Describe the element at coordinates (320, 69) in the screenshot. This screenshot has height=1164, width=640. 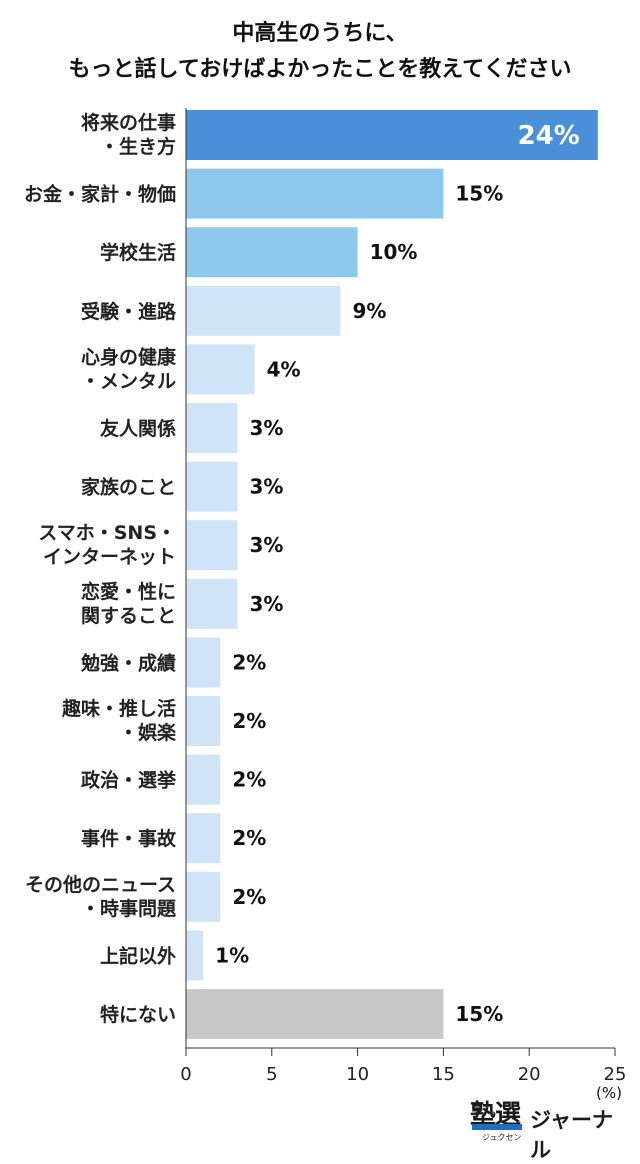
I see `chart-title-line-2: もっと話しておけばよかったことを教えてください` at that location.